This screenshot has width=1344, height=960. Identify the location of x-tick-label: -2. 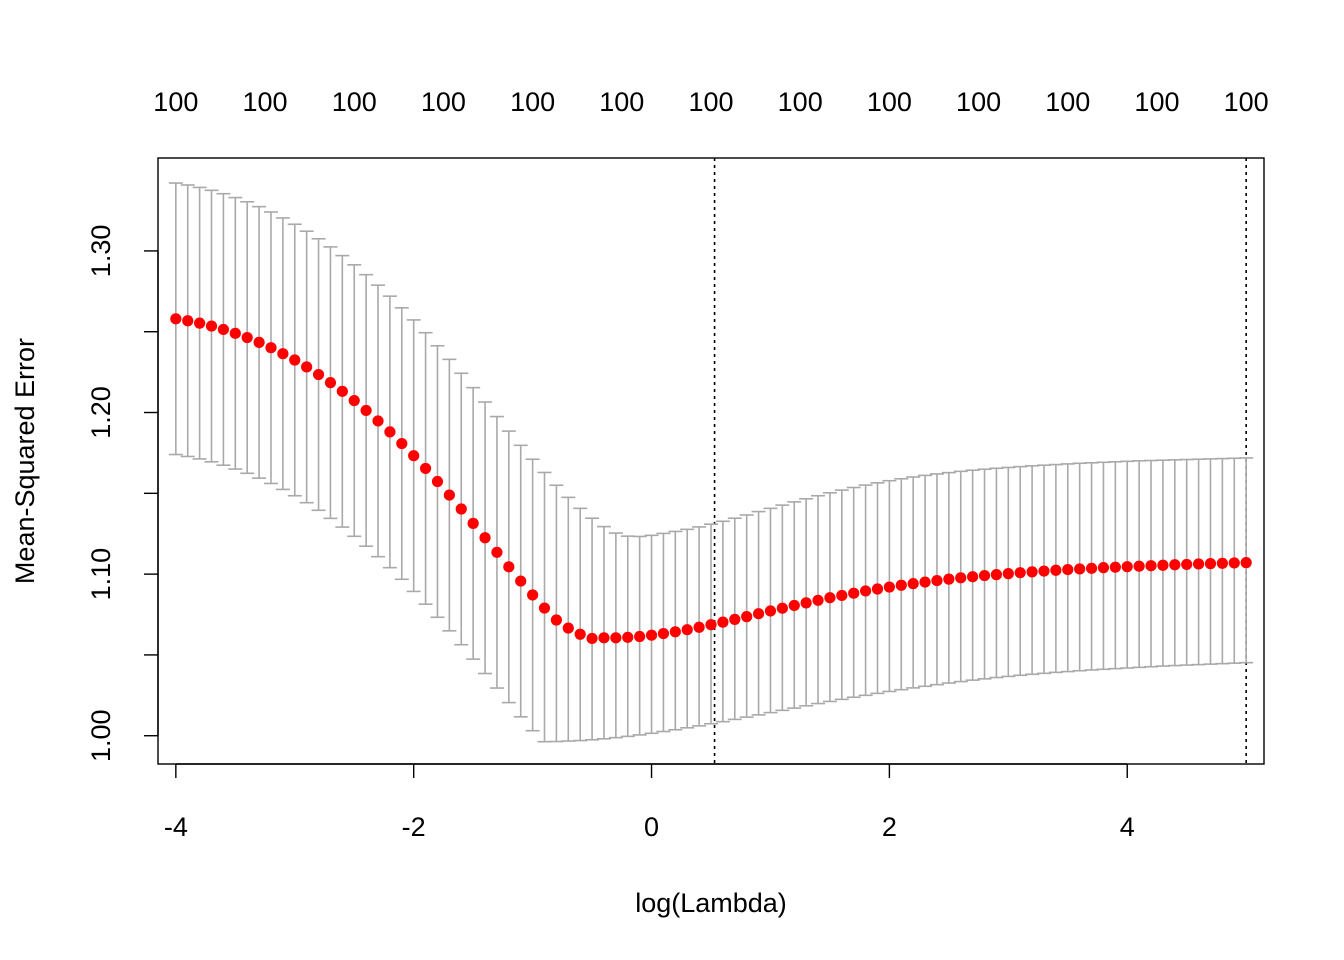
(414, 827).